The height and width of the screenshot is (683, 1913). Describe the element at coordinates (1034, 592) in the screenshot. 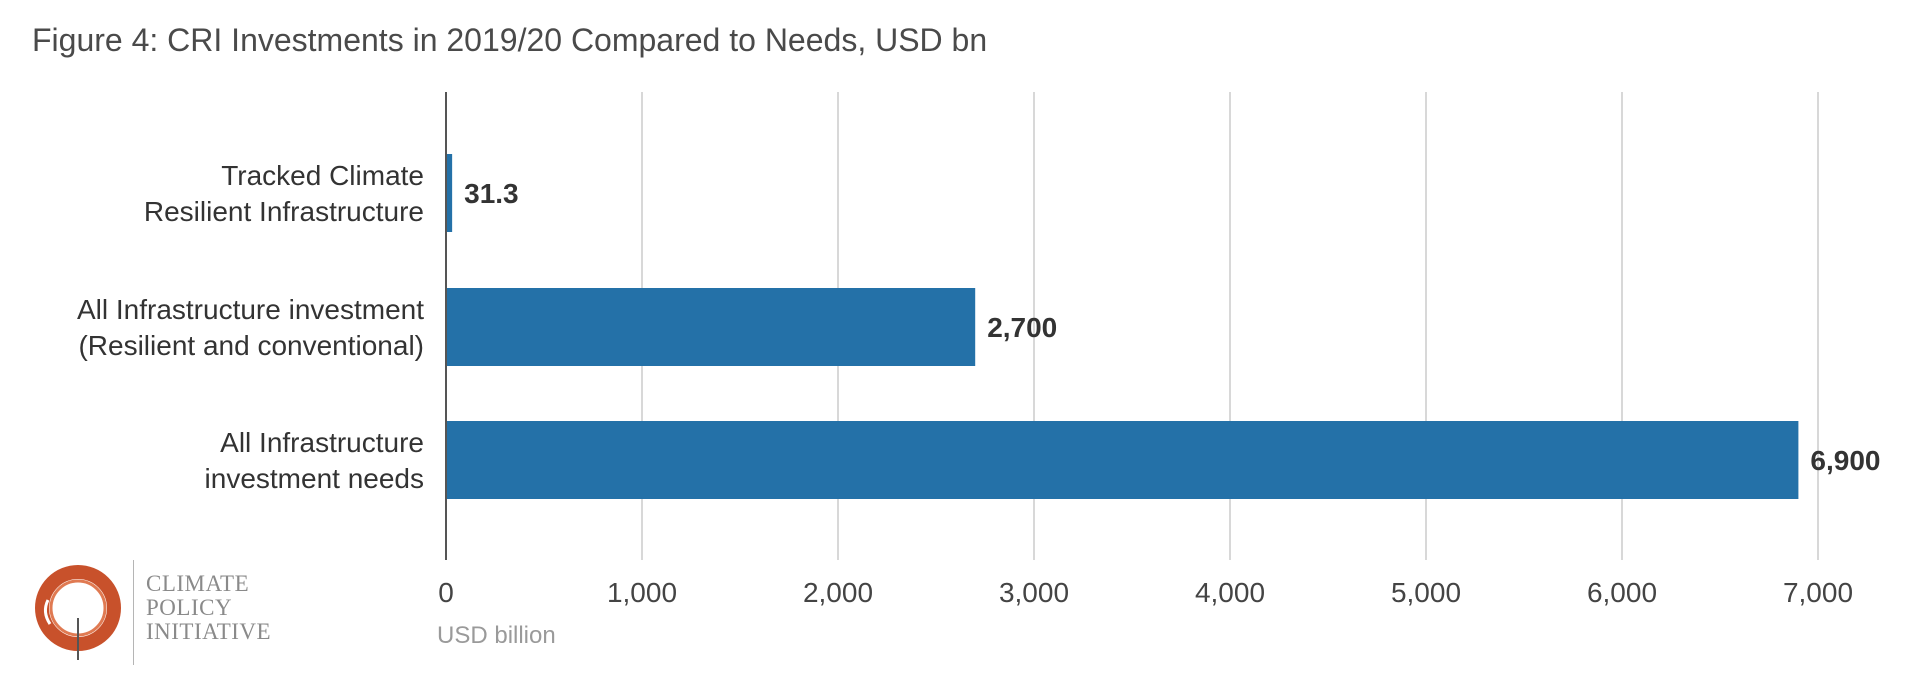

I see `x-tick-label: 3,000` at that location.